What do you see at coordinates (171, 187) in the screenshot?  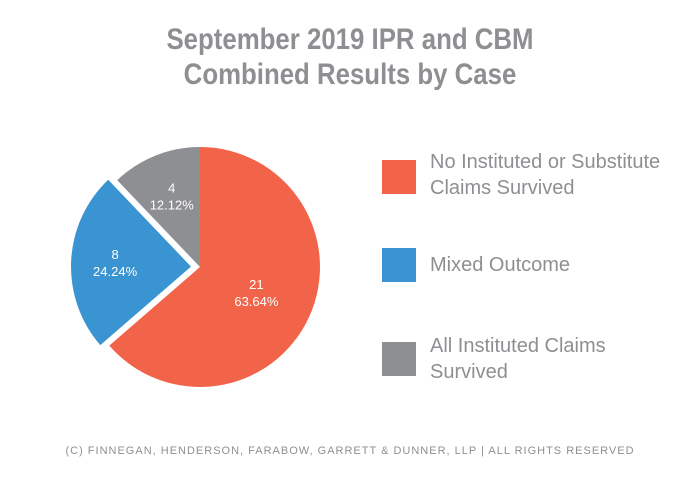 I see `pie-value-label-all-instituted: 4` at bounding box center [171, 187].